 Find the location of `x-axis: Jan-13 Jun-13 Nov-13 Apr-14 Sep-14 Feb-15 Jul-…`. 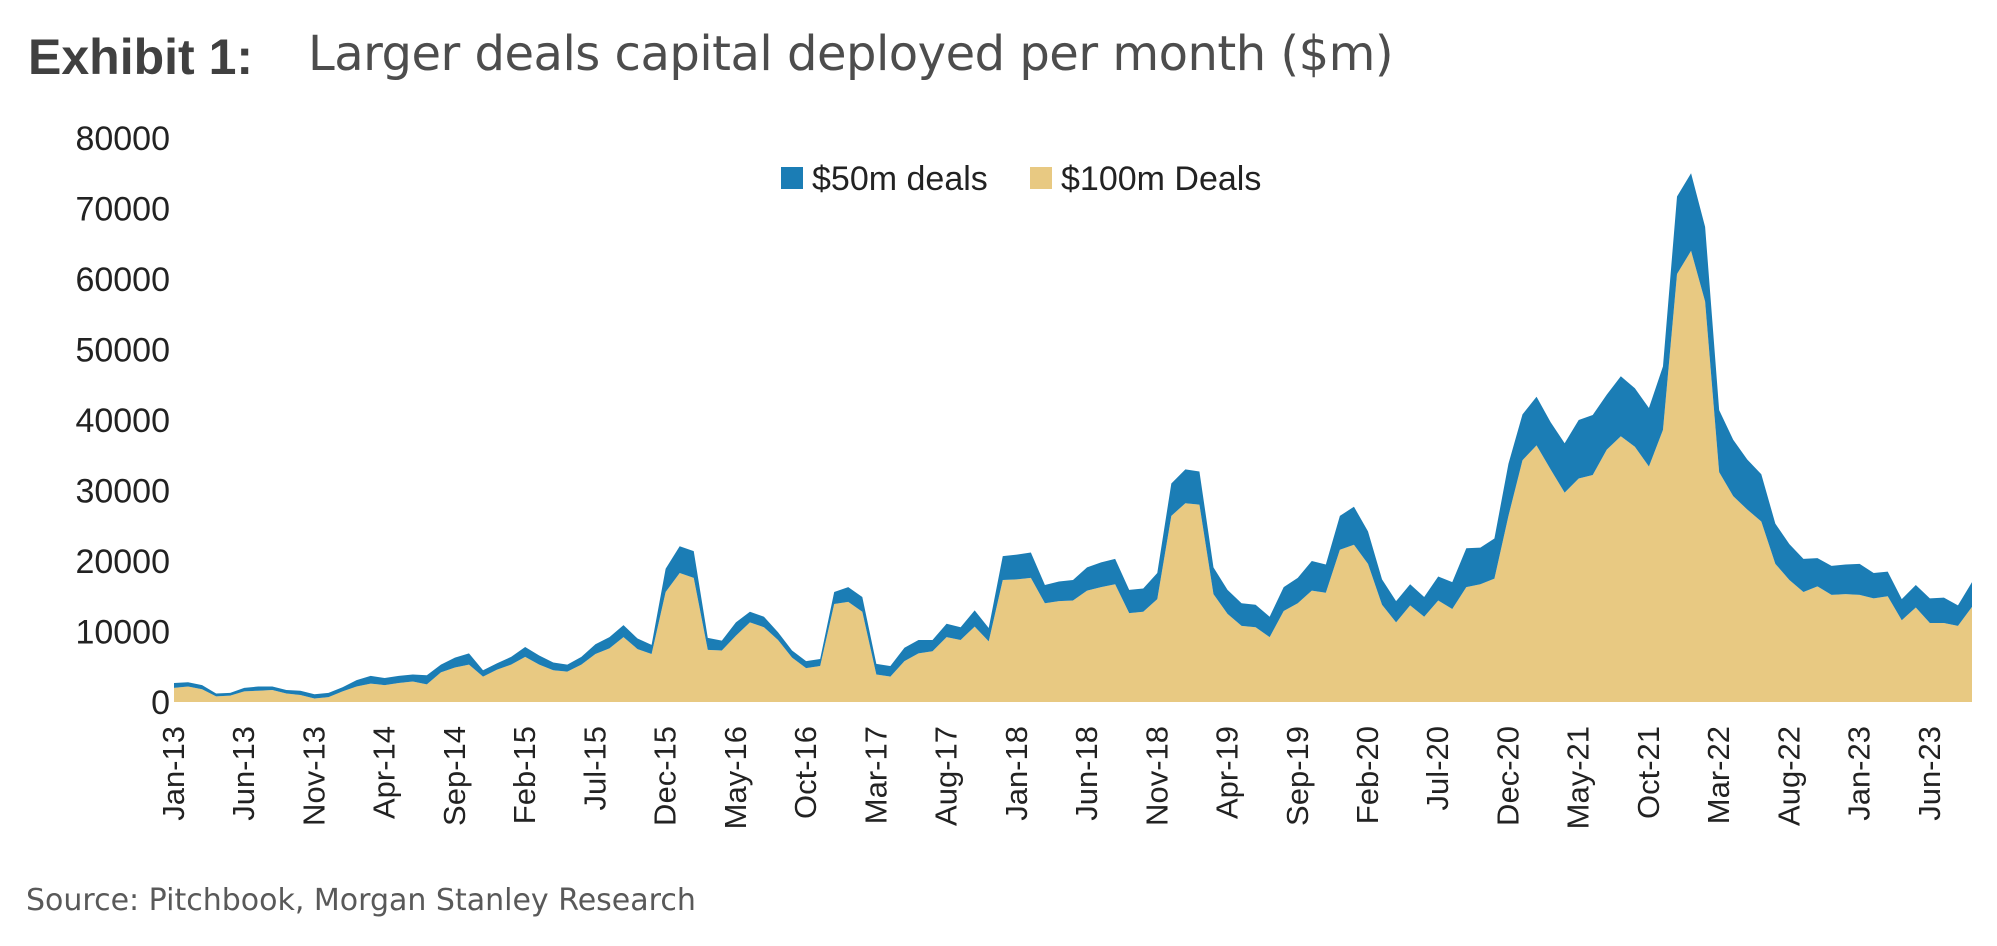

x-axis: Jan-13 Jun-13 Nov-13 Apr-14 Sep-14 Feb-15 Jul-… is located at coordinates (1051, 777).